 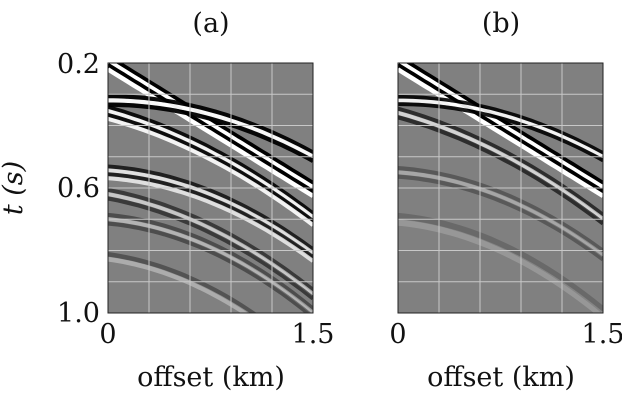 I want to click on y-axis: t (s) 0.2 0.6 1.0, so click(x=50, y=189).